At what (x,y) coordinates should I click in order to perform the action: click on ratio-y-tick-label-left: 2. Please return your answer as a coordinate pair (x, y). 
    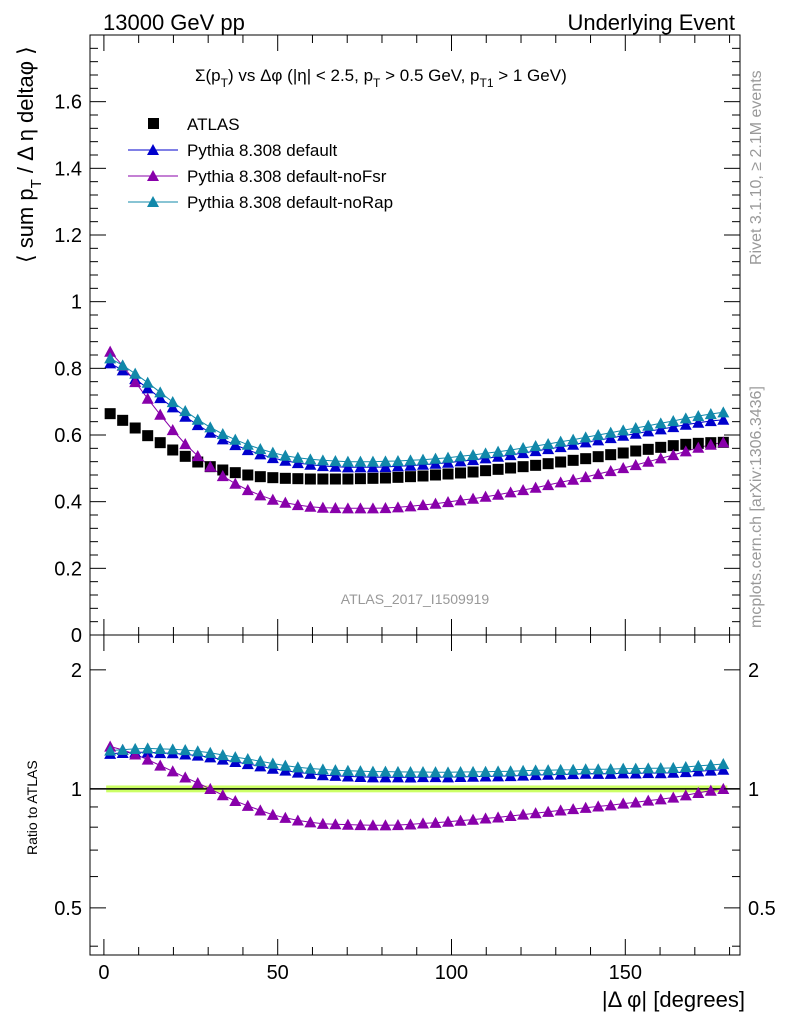
    Looking at the image, I should click on (76, 671).